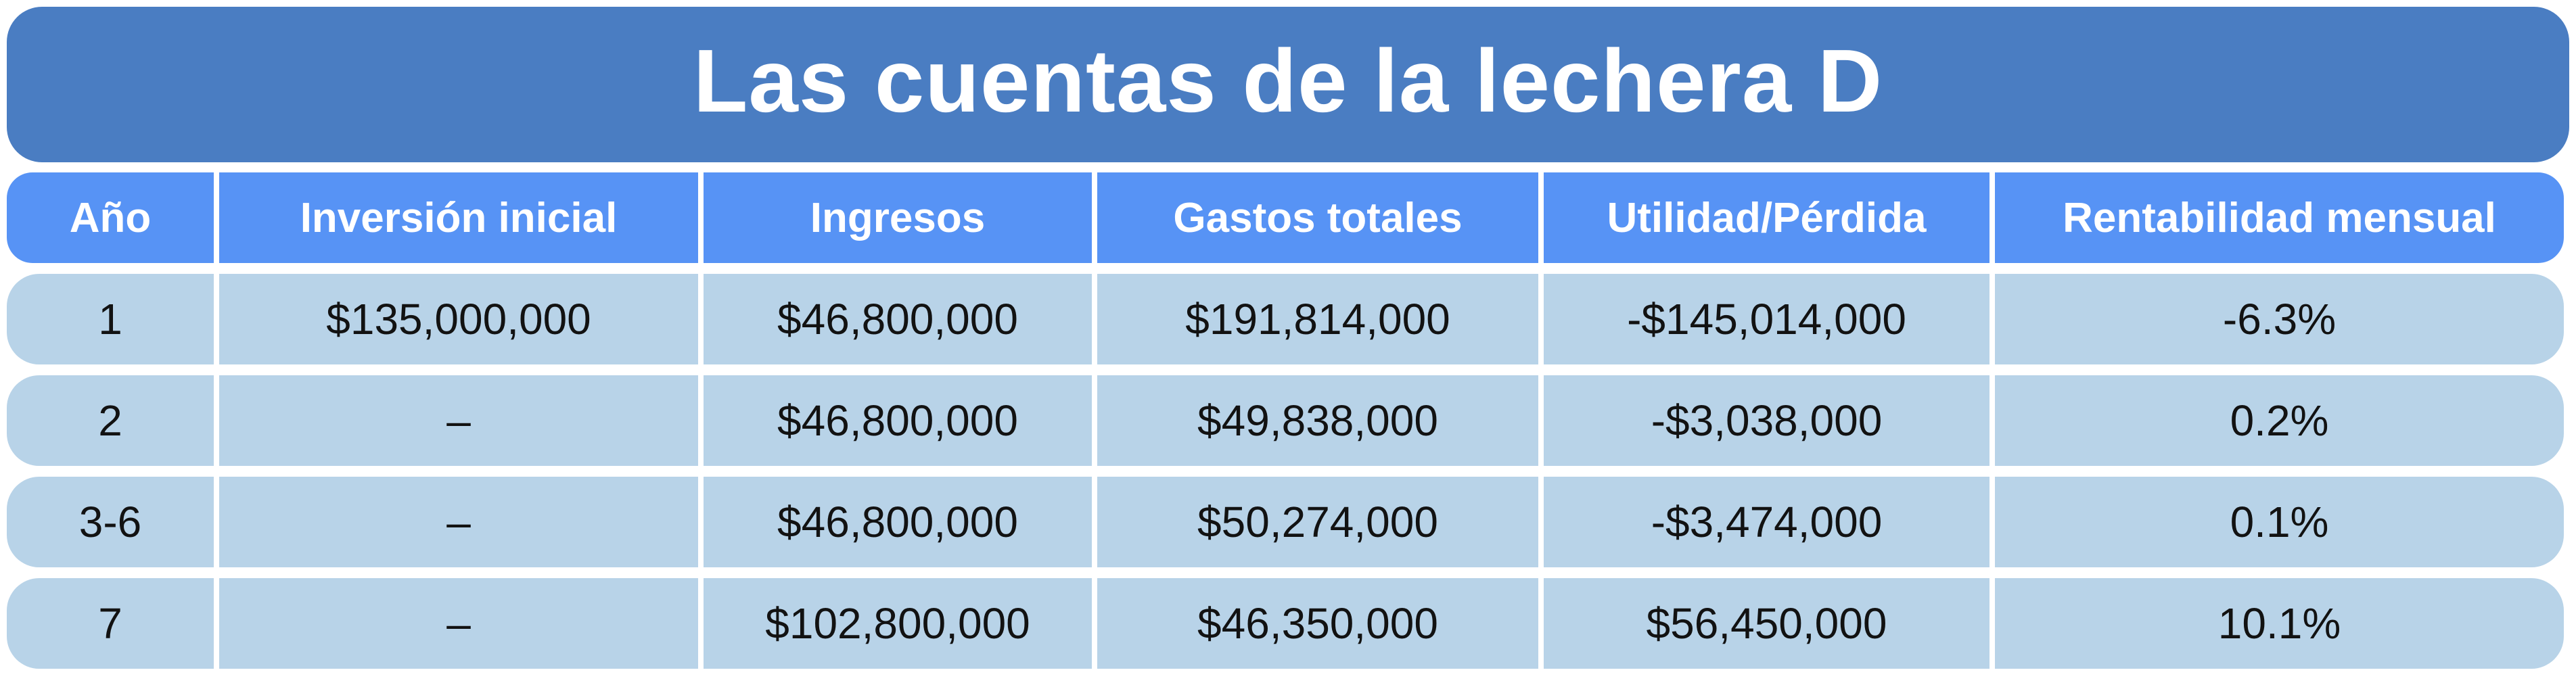 This screenshot has width=2576, height=687. What do you see at coordinates (1767, 420) in the screenshot?
I see `table-cell: -$3,038,000` at bounding box center [1767, 420].